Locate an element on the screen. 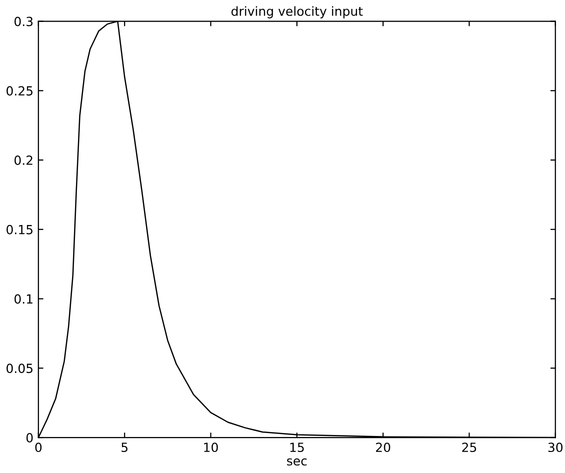 This screenshot has height=473, width=565. x-tick-label: 5 is located at coordinates (125, 447).